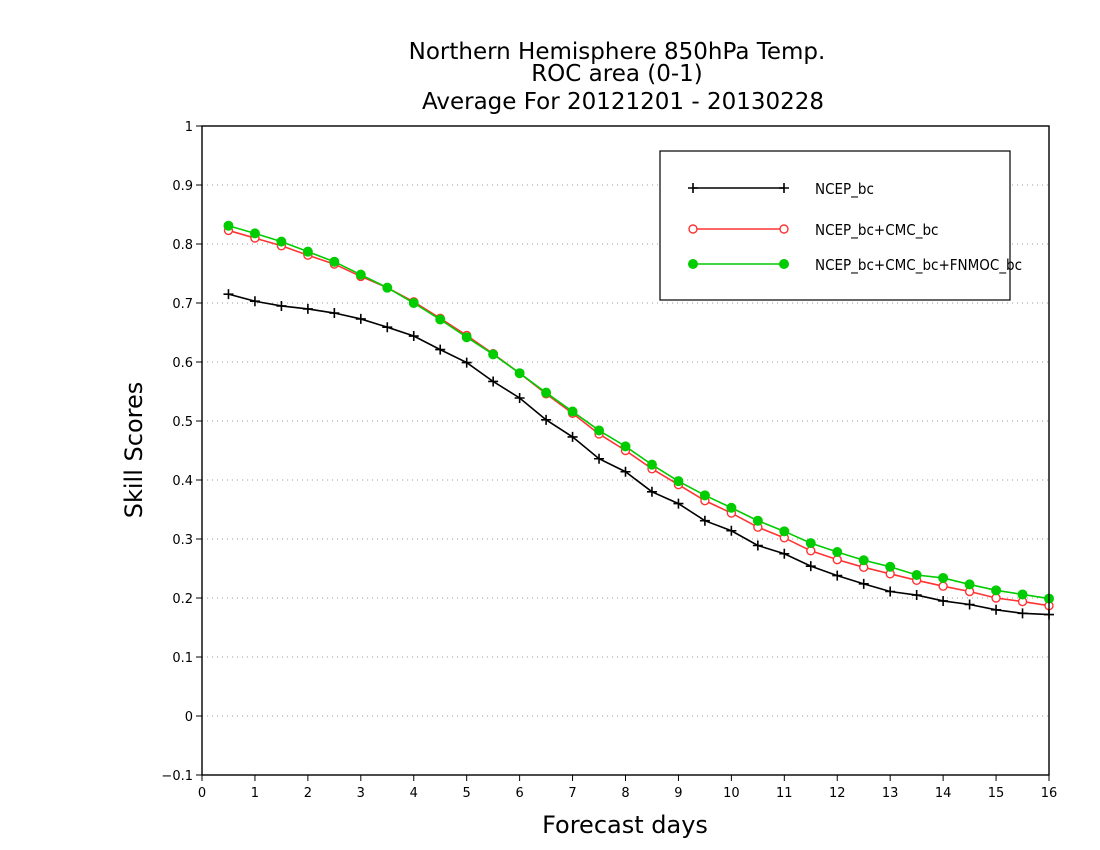  Describe the element at coordinates (182, 422) in the screenshot. I see `y-tick-label: 0.5` at that location.